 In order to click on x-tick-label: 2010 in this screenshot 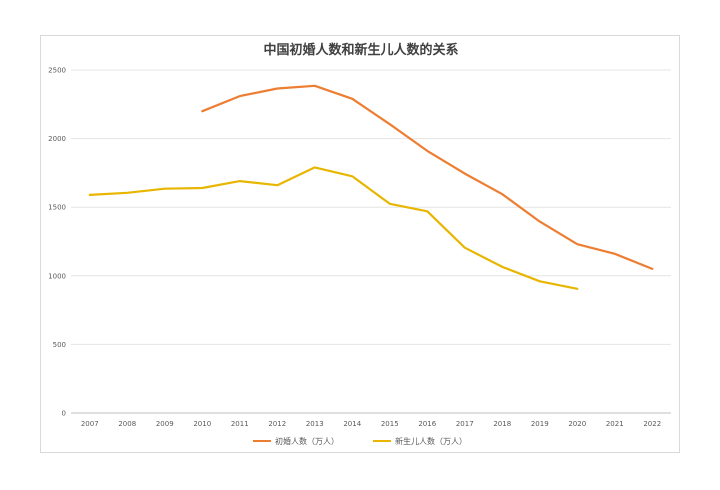, I will do `click(202, 424)`.